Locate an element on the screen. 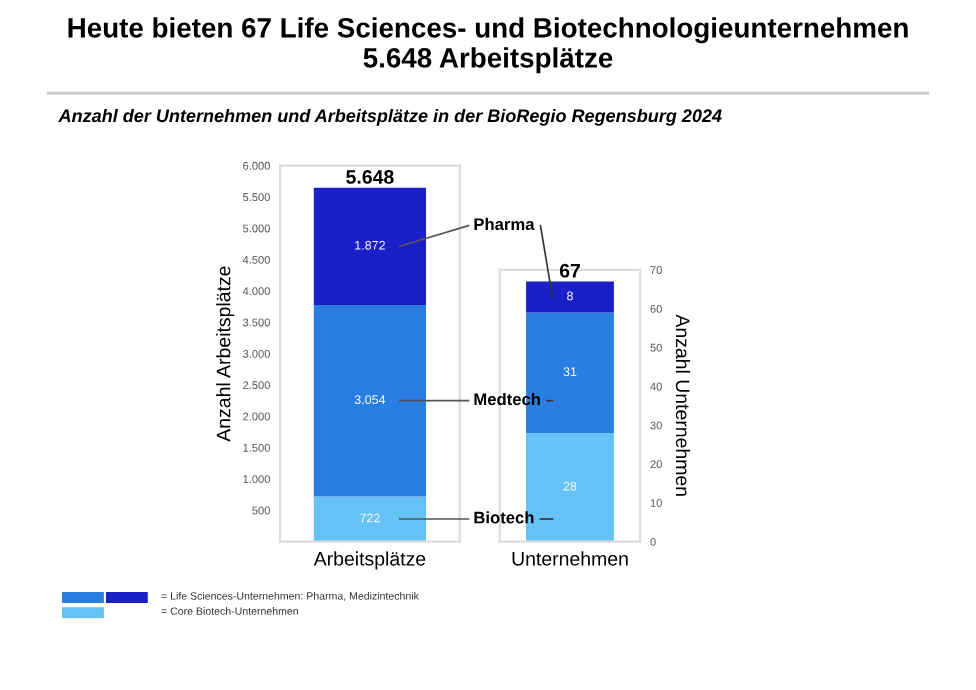 The image size is (976, 690). text: Heute bieten 67 Life Sciences- und Biotechnologieunternehmen 5.648 Arbeitsplätze is located at coordinates (488, 45).